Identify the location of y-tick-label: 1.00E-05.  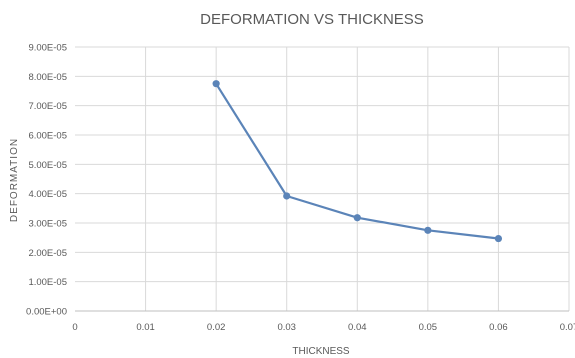
(47, 282).